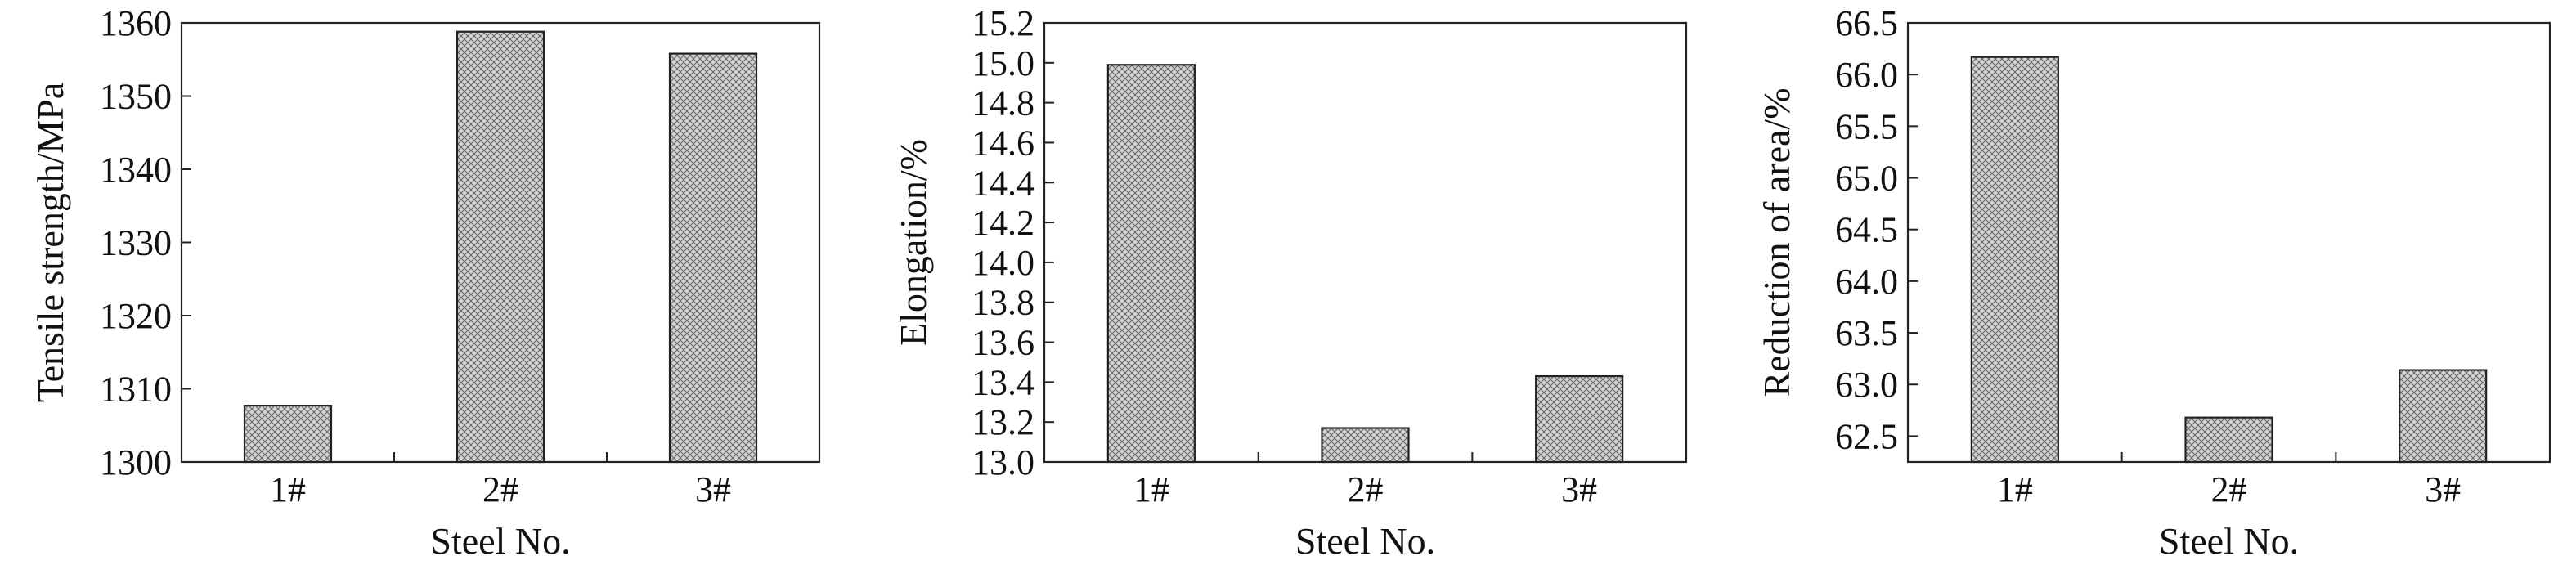 This screenshot has width=2576, height=574. I want to click on y-tick-label: 14.0, so click(1003, 263).